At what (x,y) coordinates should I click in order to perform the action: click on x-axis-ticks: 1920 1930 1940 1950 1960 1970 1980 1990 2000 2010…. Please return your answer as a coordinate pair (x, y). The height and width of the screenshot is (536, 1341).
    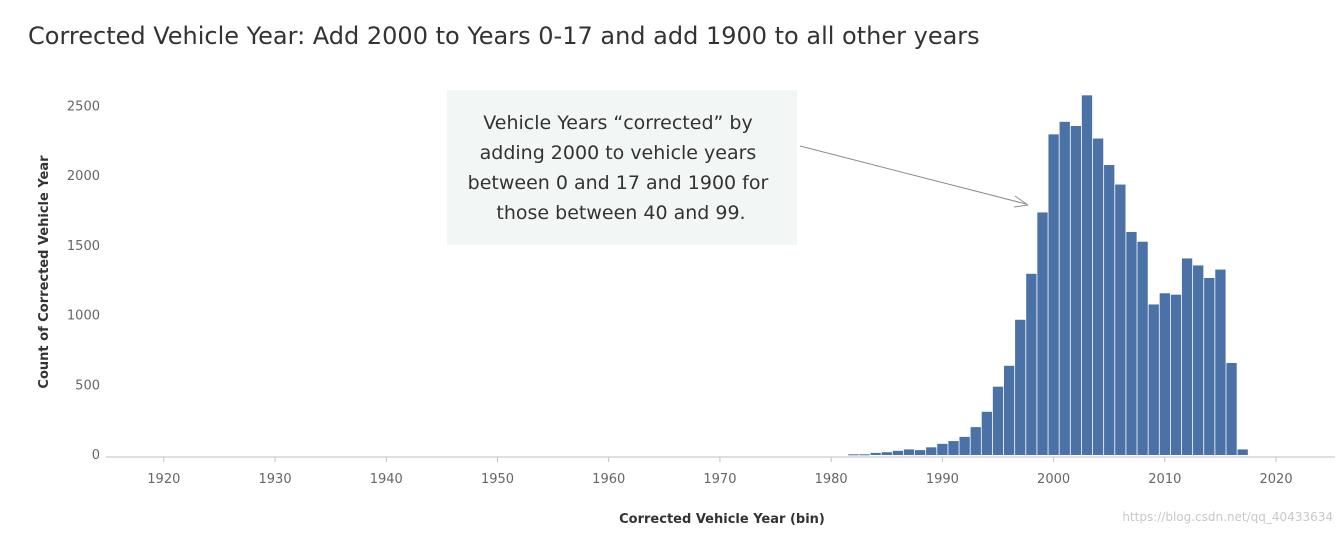
    Looking at the image, I should click on (720, 472).